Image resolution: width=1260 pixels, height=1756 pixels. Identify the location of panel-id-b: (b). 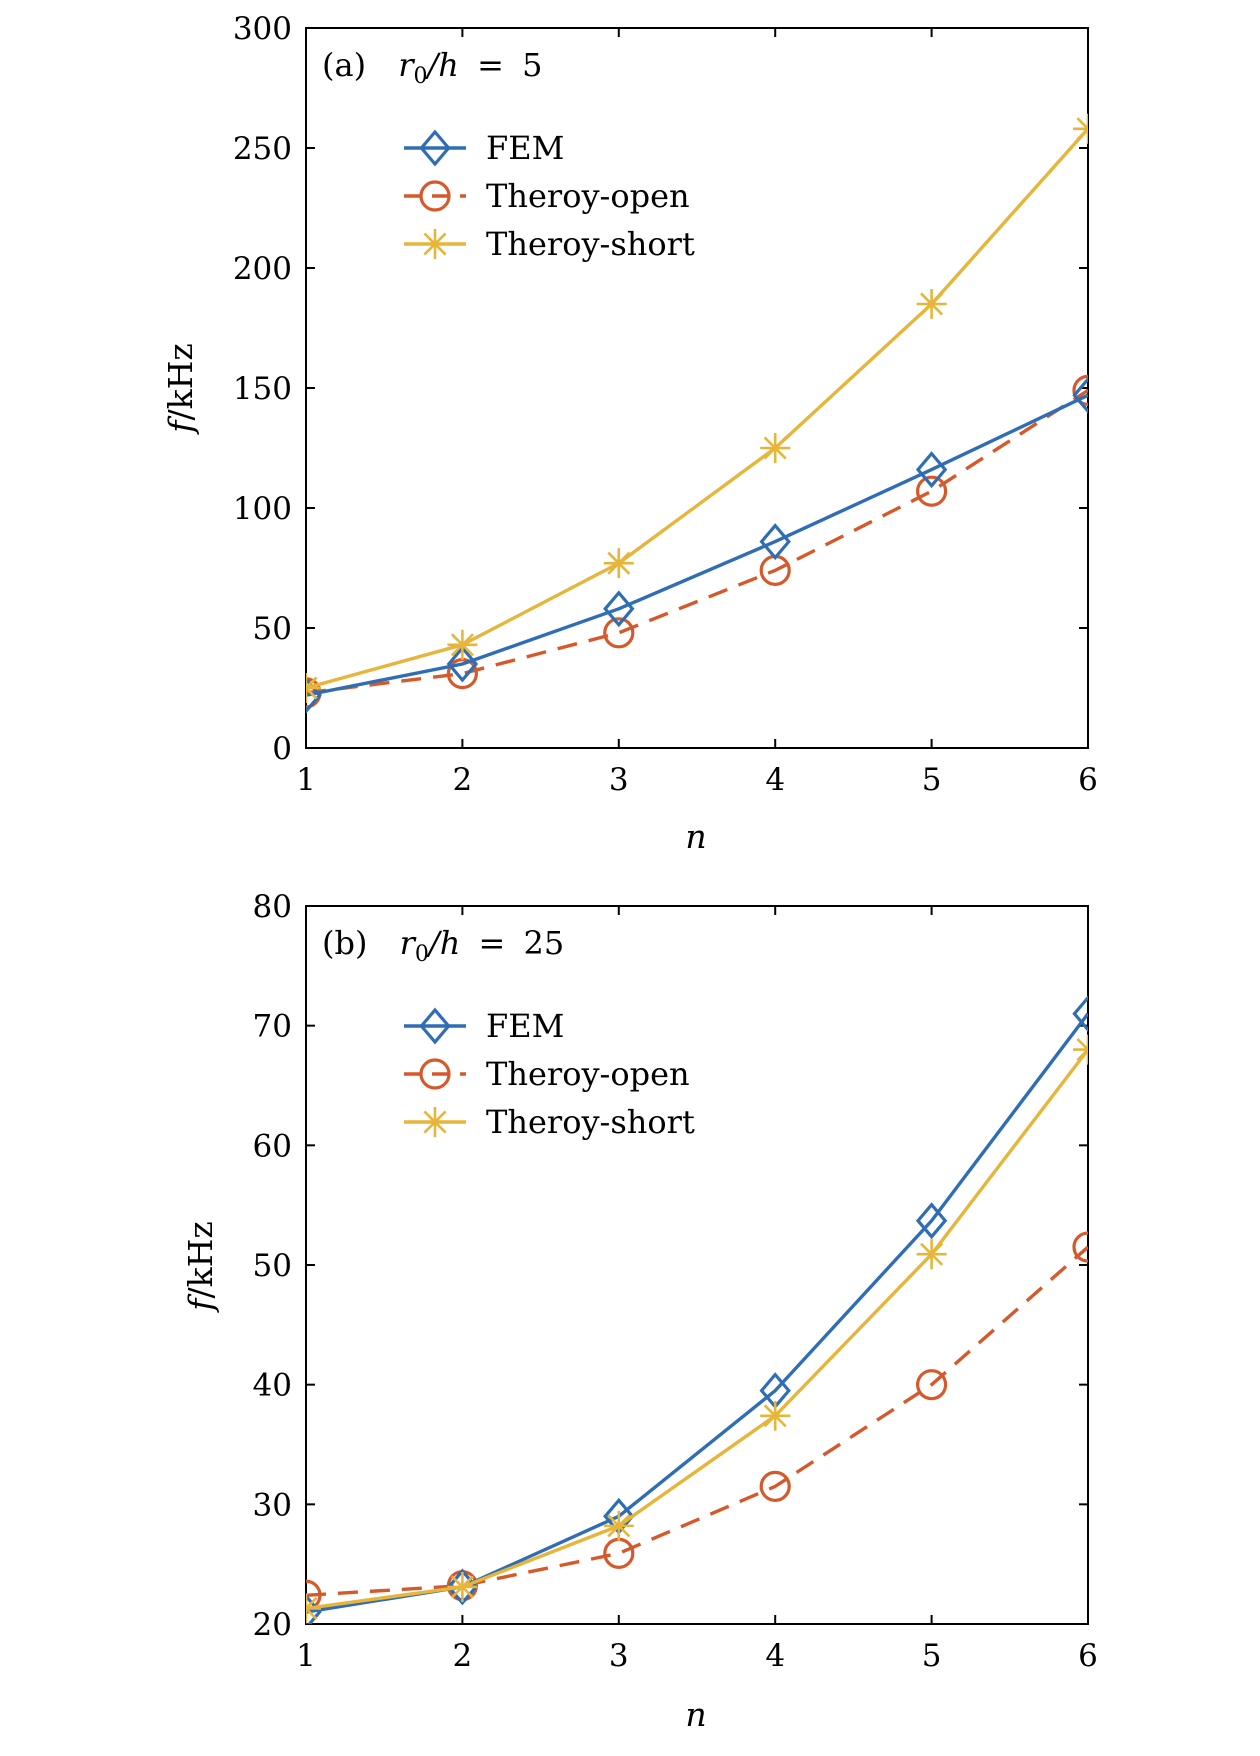
(344, 943).